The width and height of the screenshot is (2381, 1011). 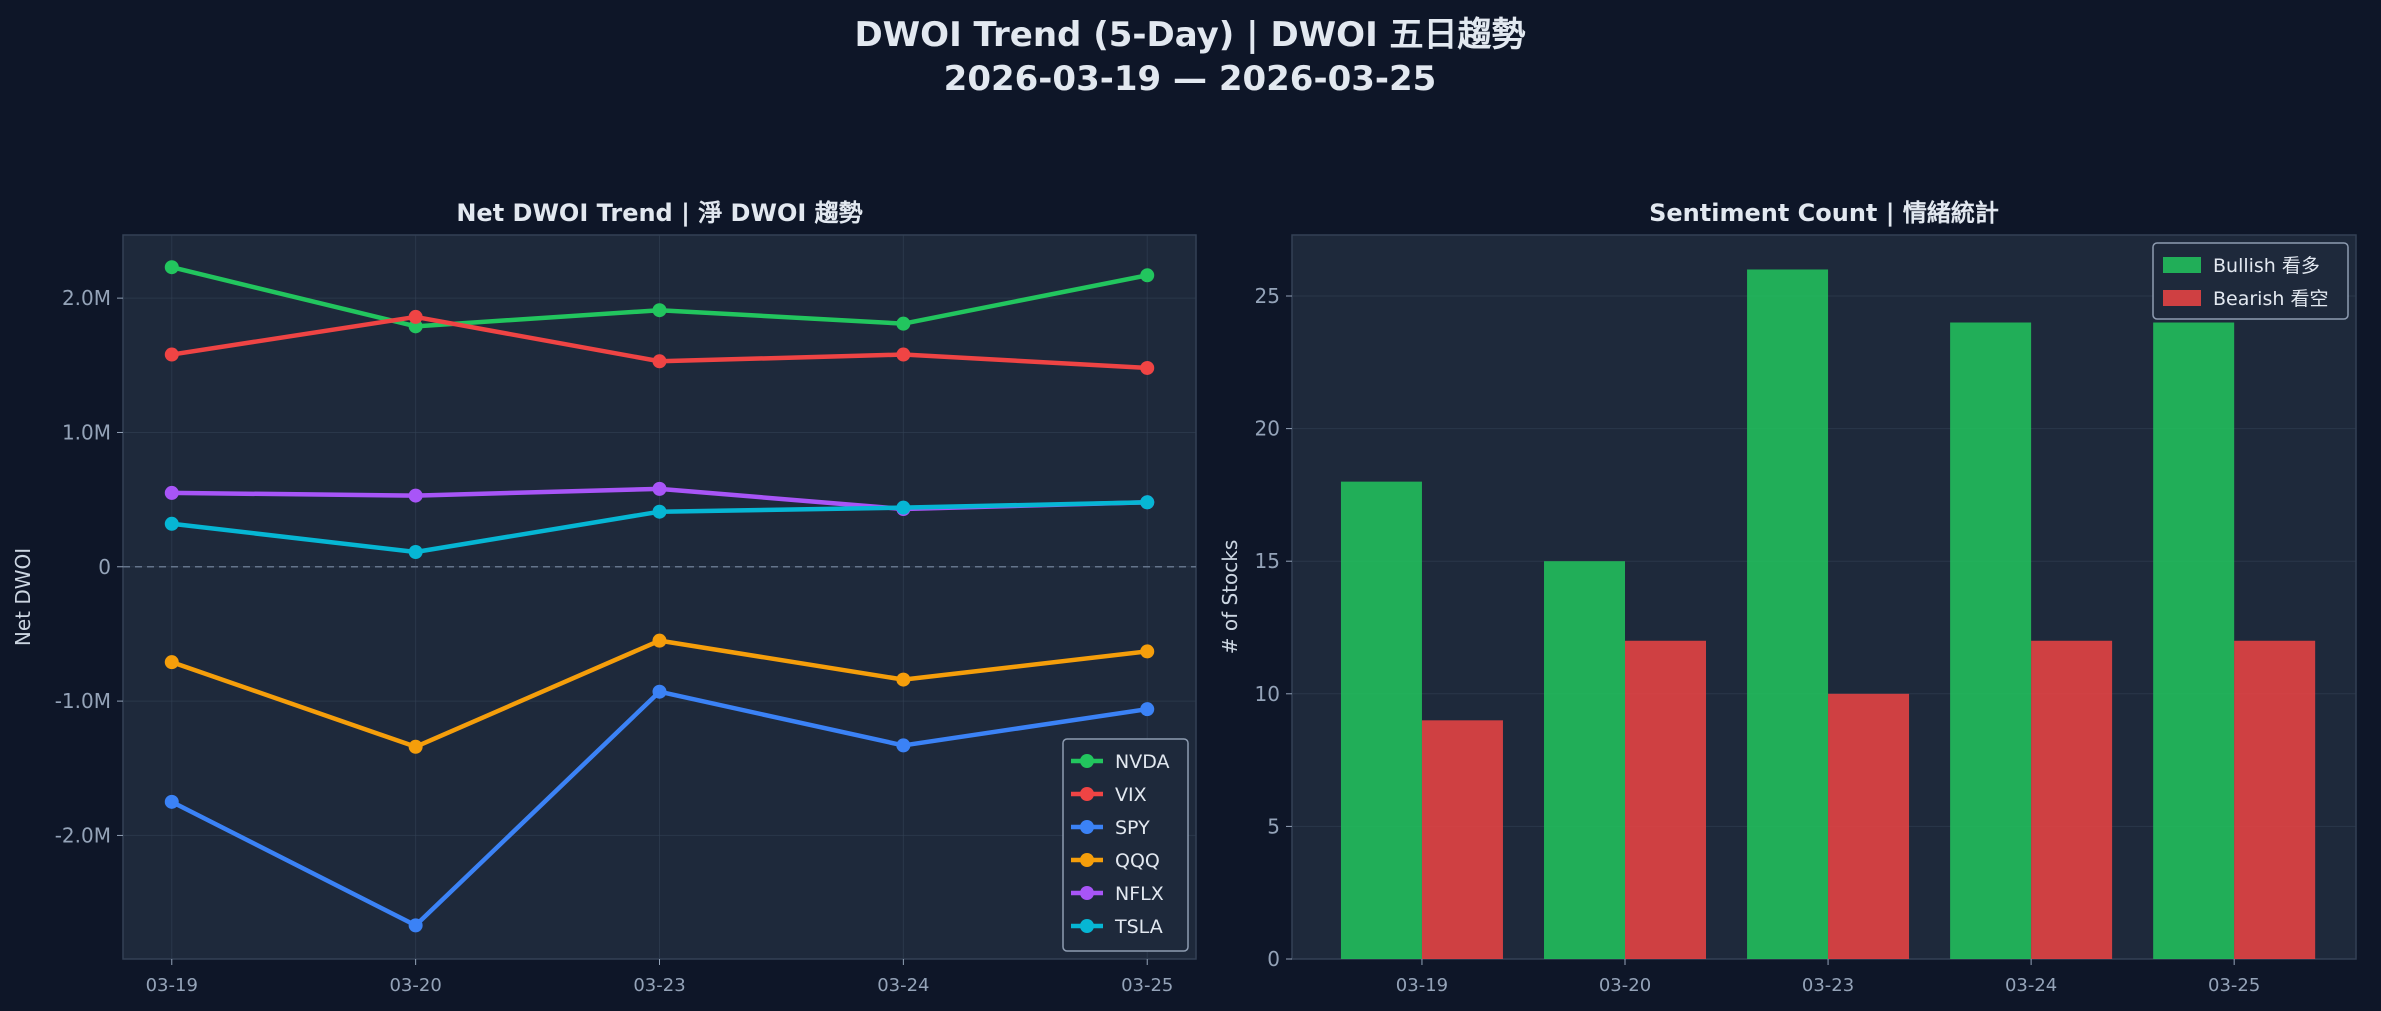 What do you see at coordinates (2266, 266) in the screenshot?
I see `legend-label: Bullish 看多` at bounding box center [2266, 266].